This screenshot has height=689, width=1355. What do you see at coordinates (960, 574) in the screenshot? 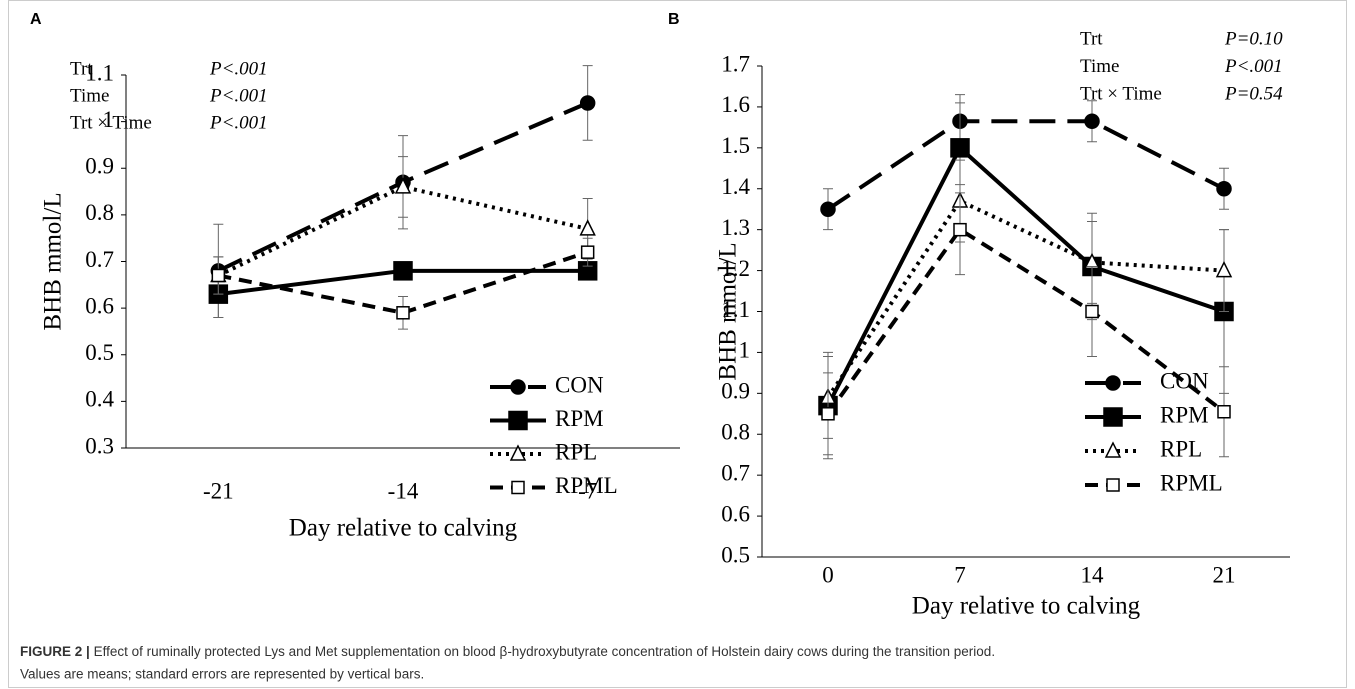
I see `x-tick-label: 7` at bounding box center [960, 574].